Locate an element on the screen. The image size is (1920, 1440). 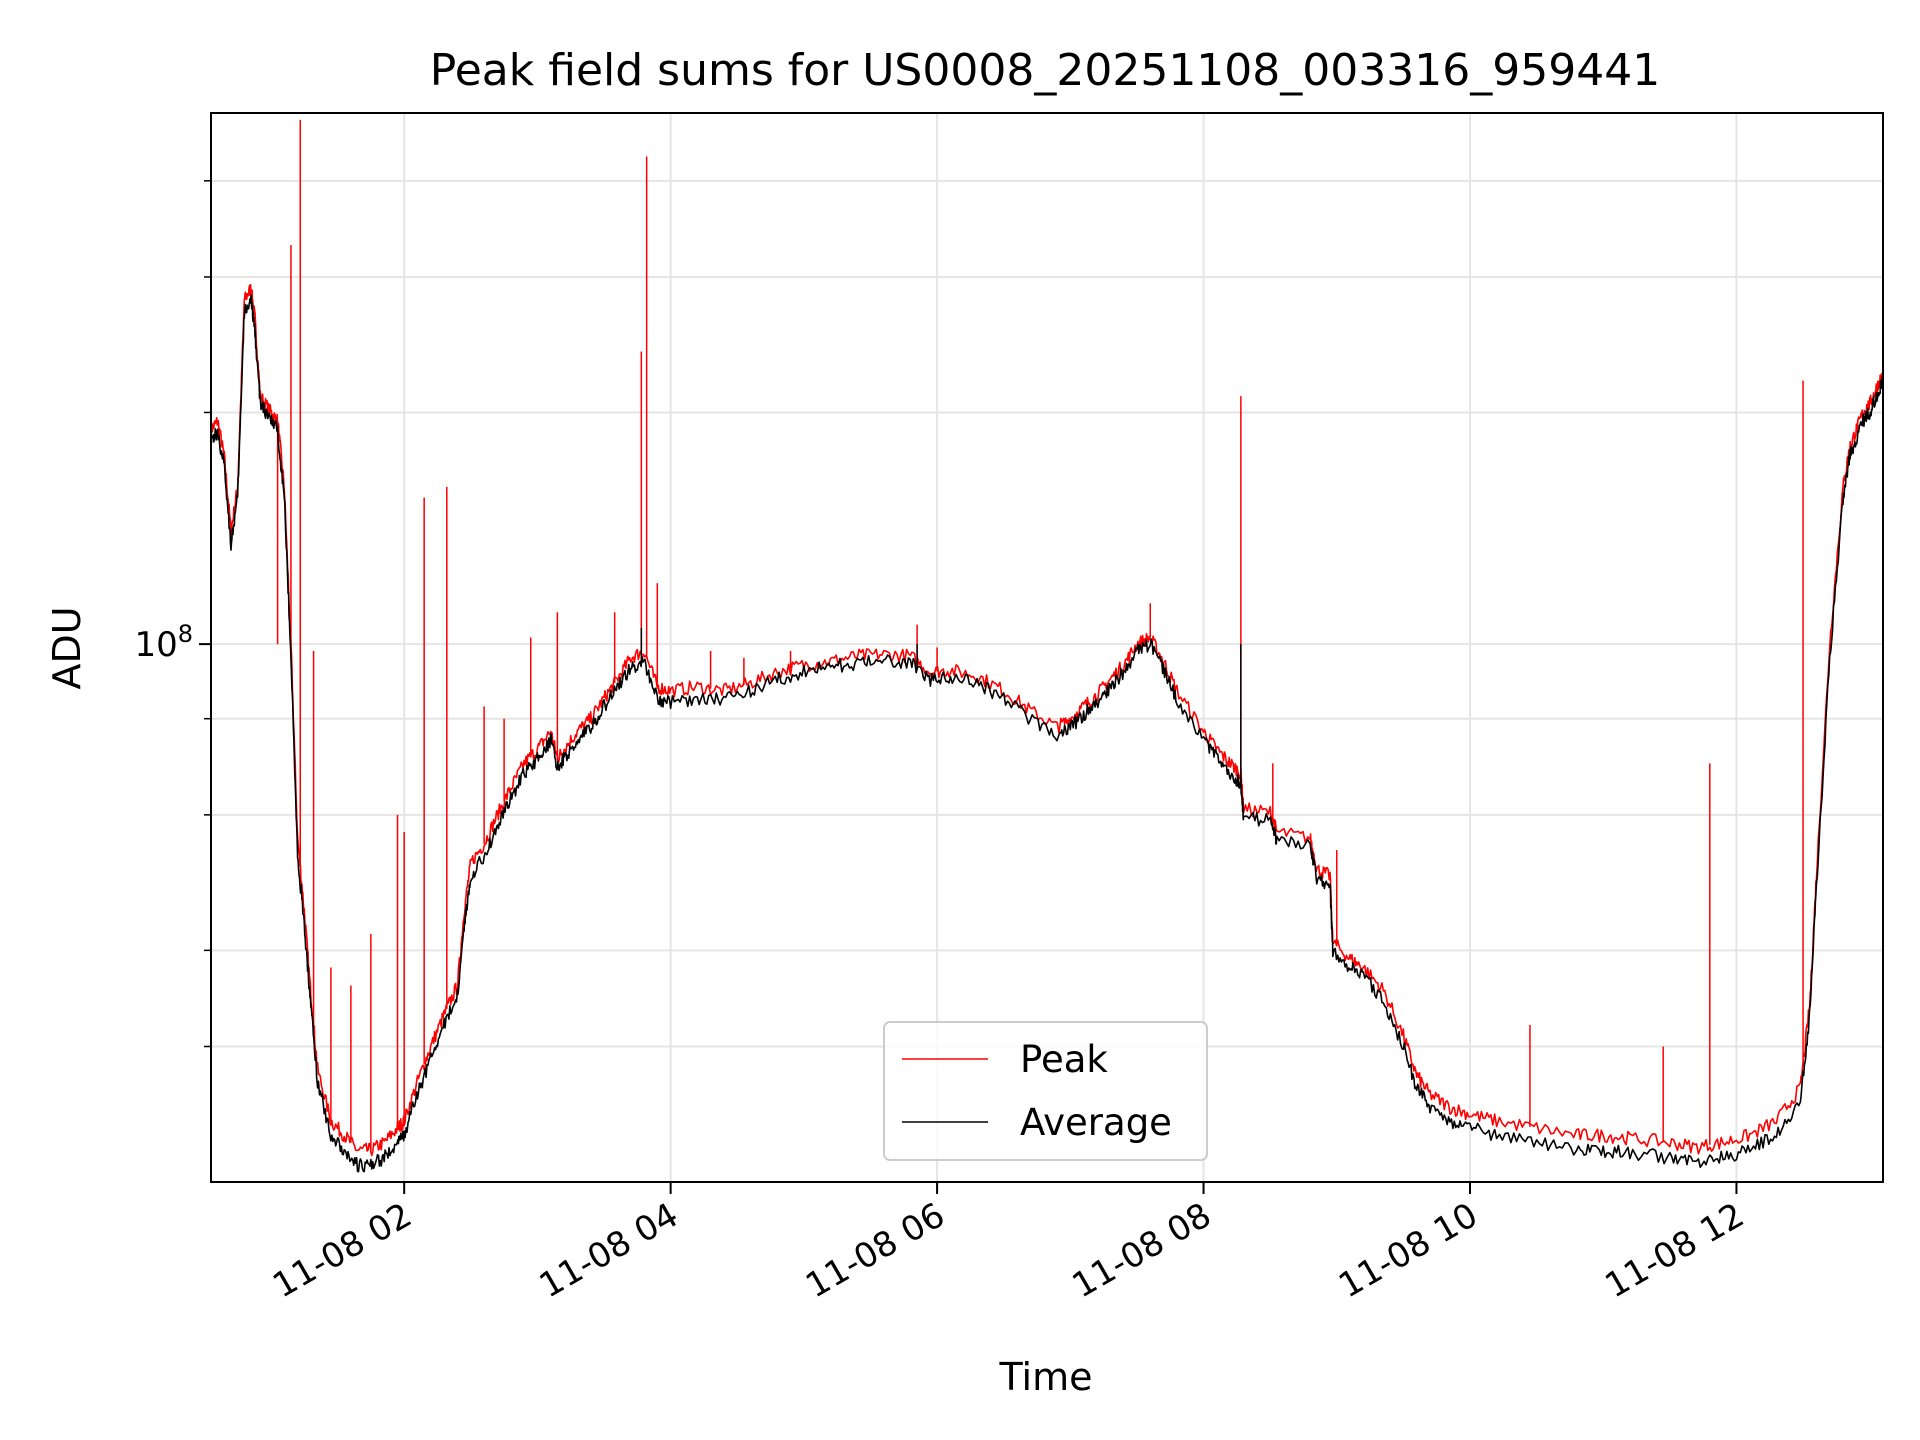
y-axis-label: ADU is located at coordinates (67, 647).